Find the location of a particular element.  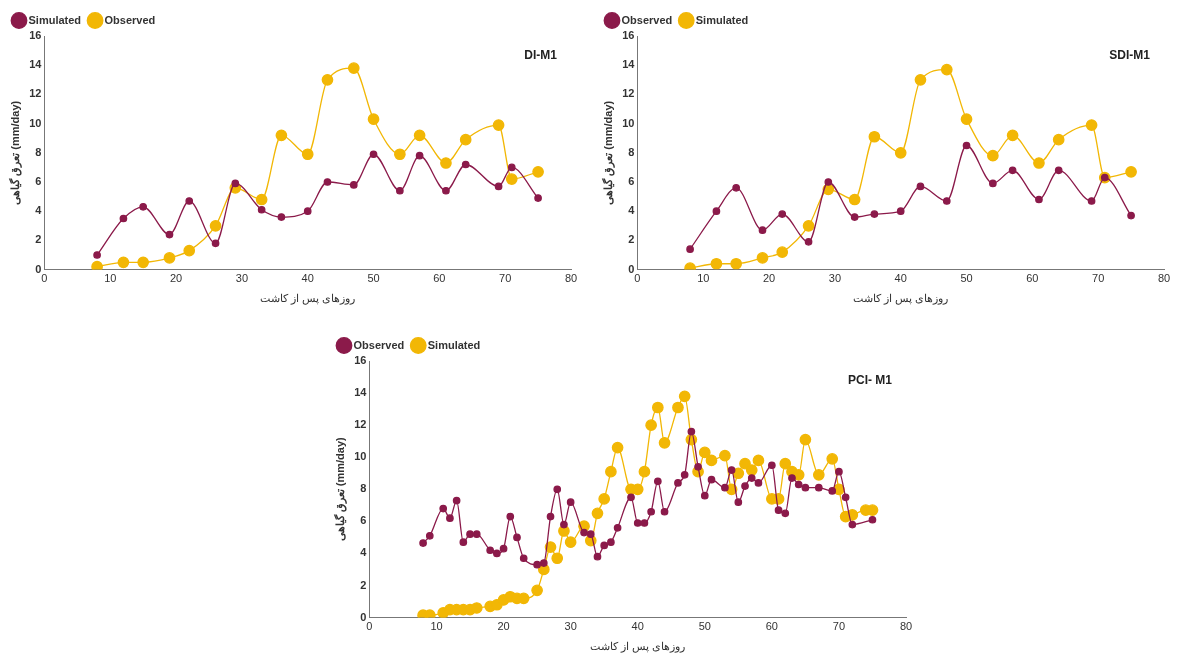

text: PCI- M1 is located at coordinates (870, 380).